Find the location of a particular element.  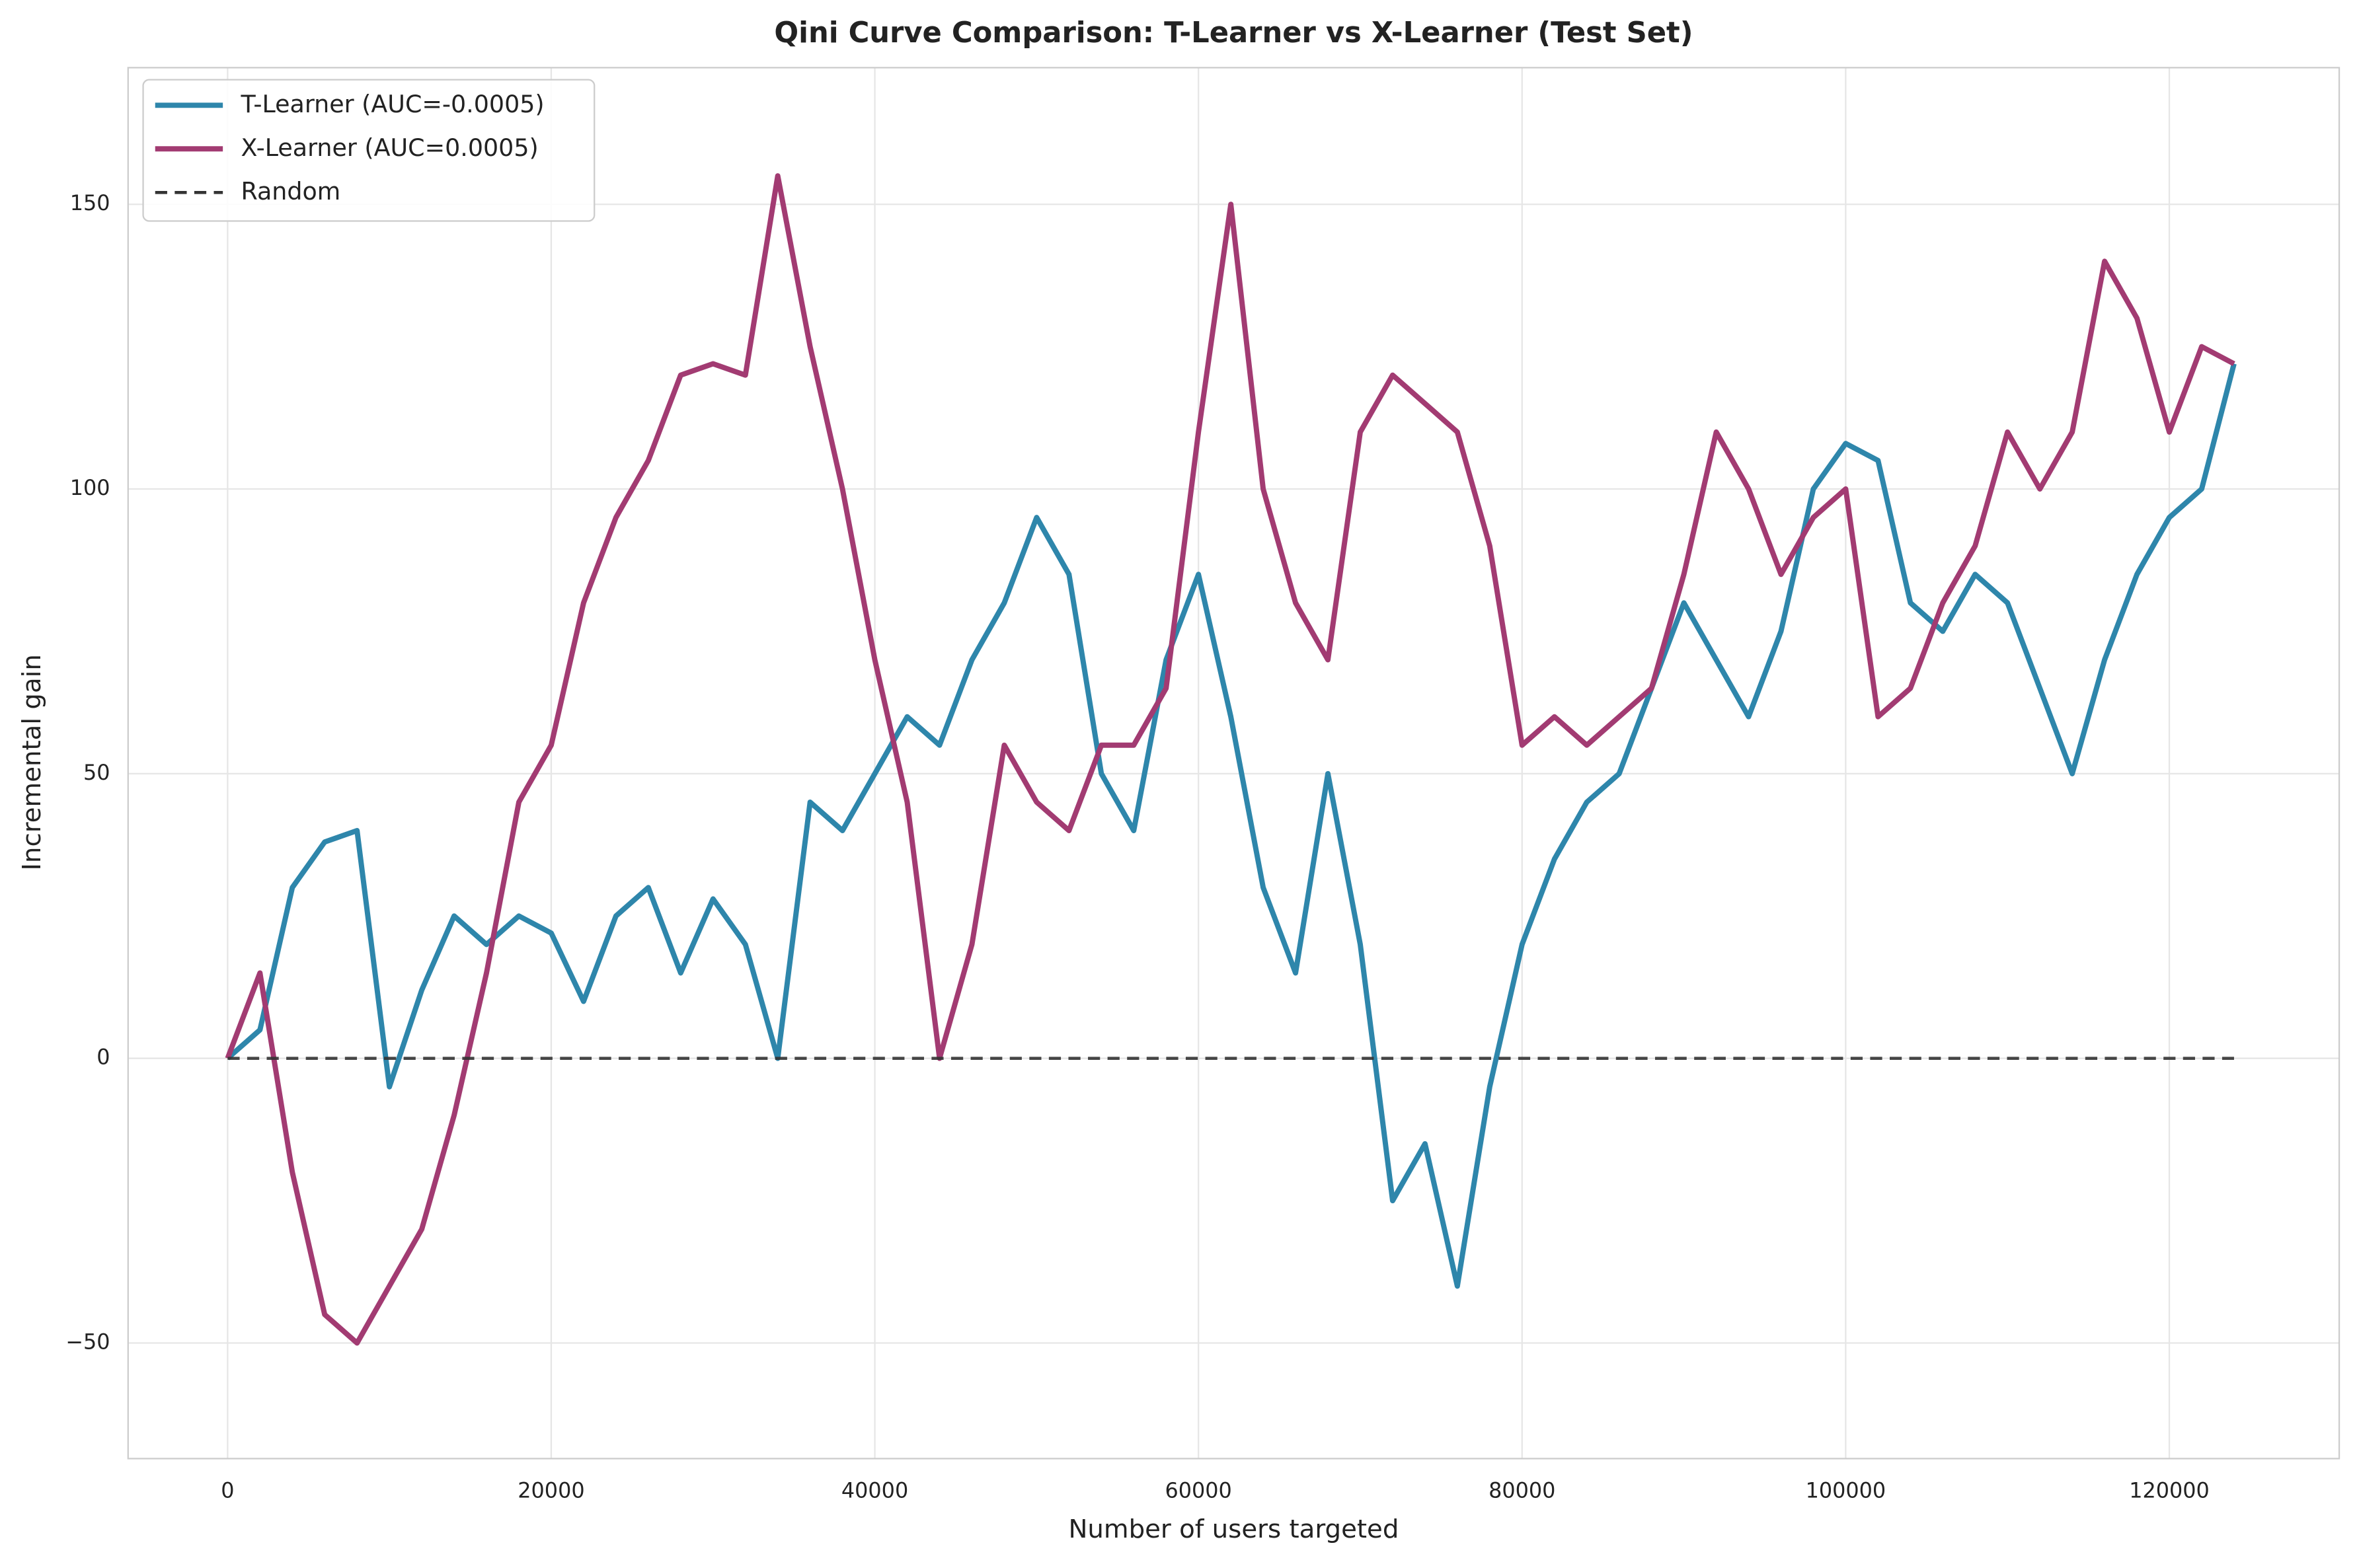

y-tick-label: 150 is located at coordinates (90, 203).